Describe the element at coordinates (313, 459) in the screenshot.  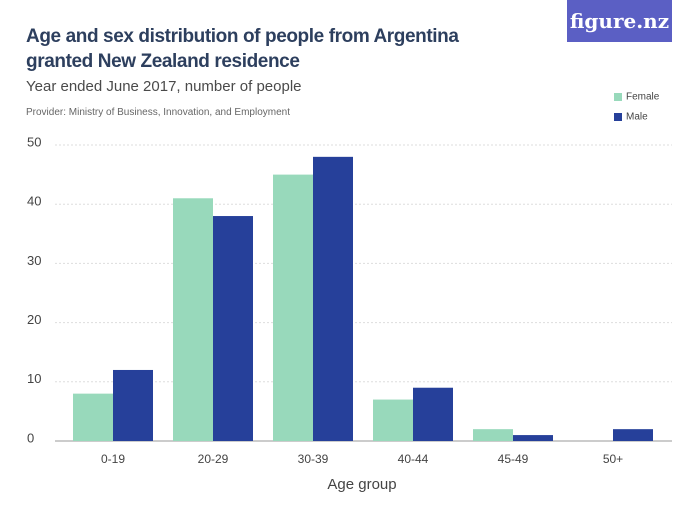
I see `x-tick-label: 30-39` at that location.